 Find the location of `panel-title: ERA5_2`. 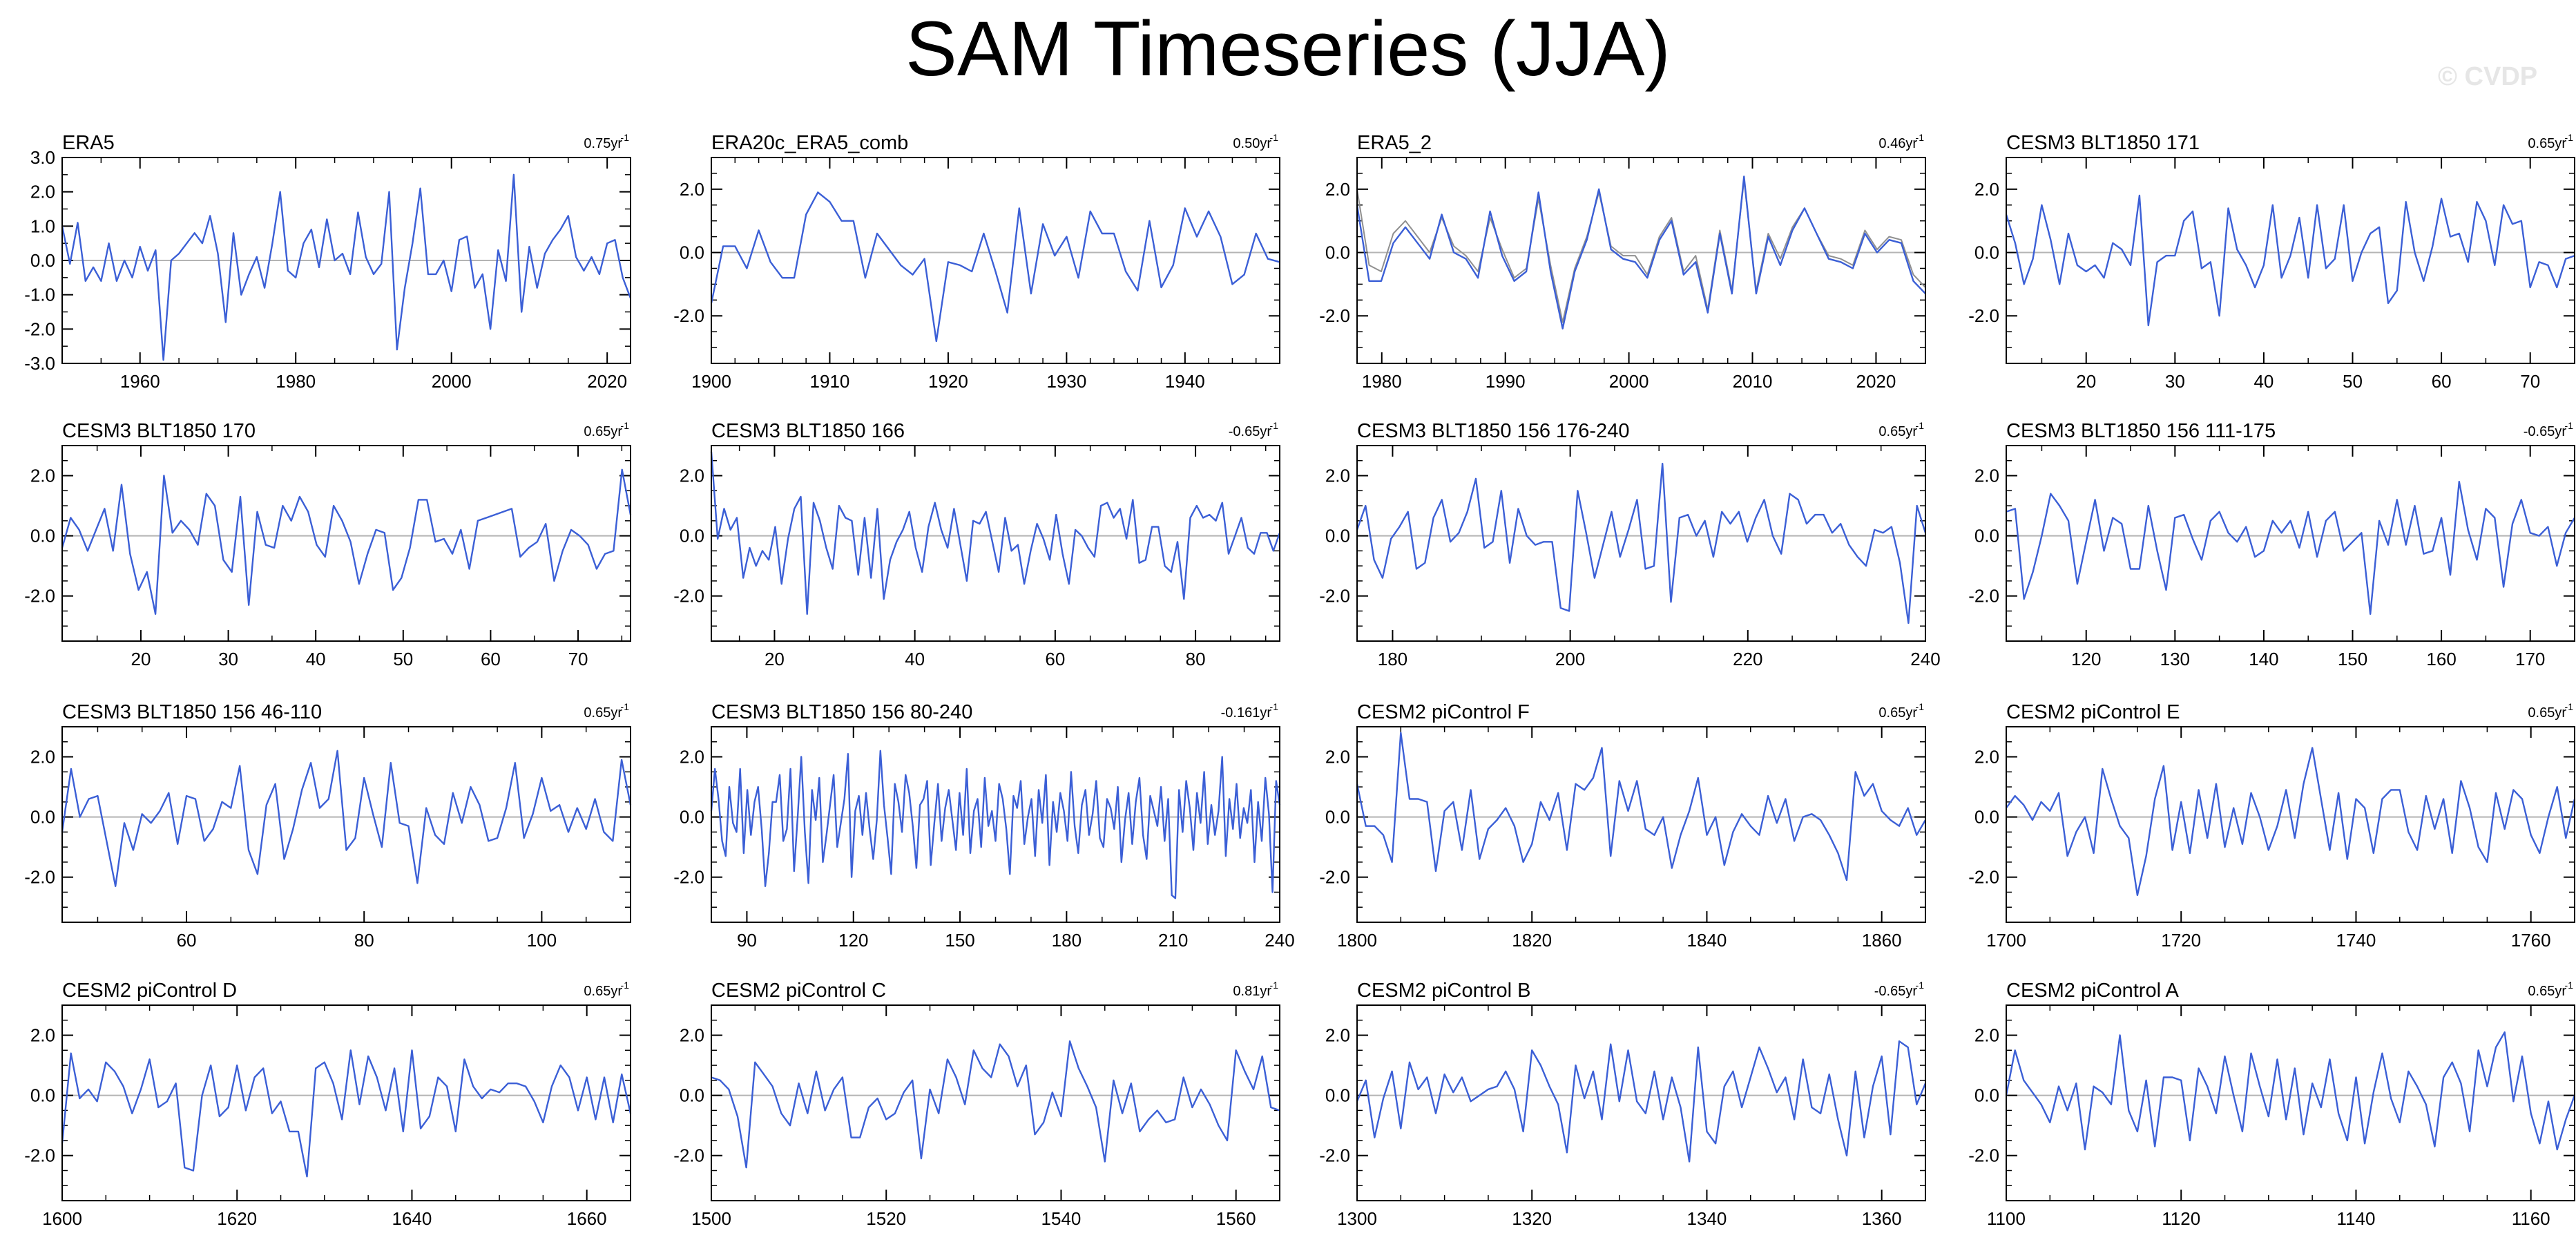

panel-title: ERA5_2 is located at coordinates (1394, 143).